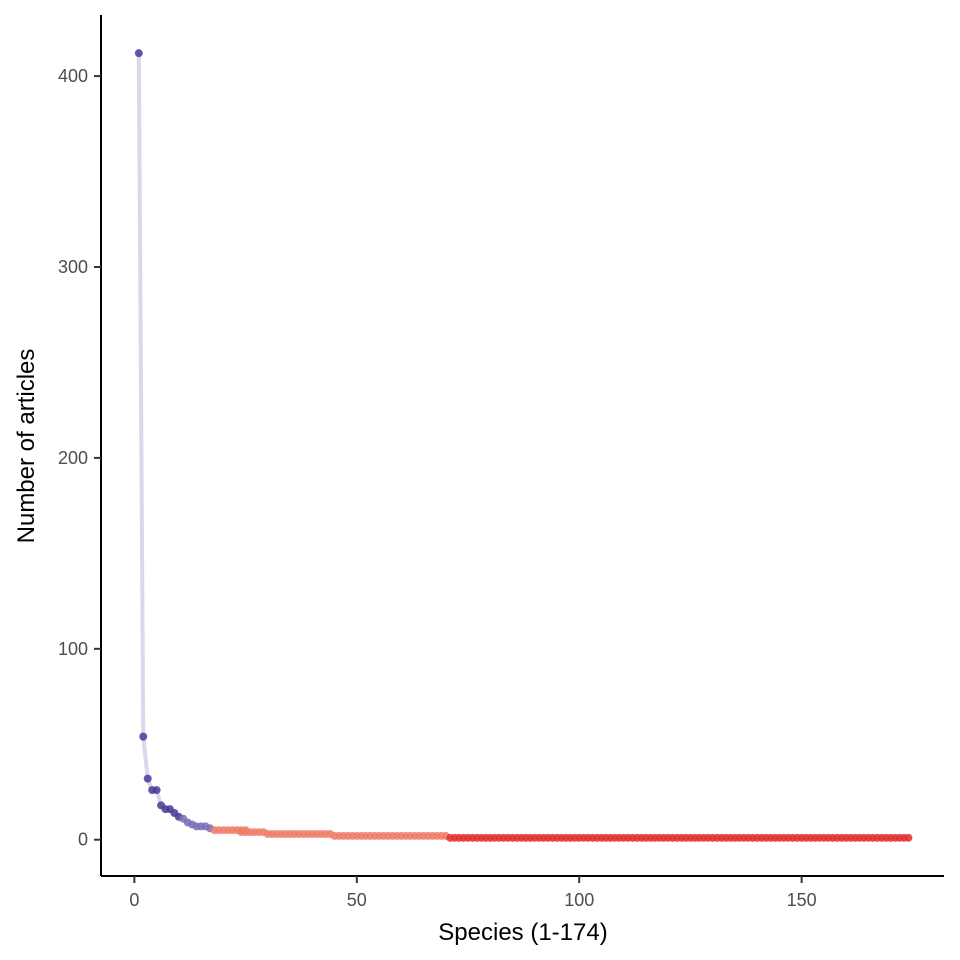 The image size is (960, 960). I want to click on y-tick-label: 0, so click(83, 840).